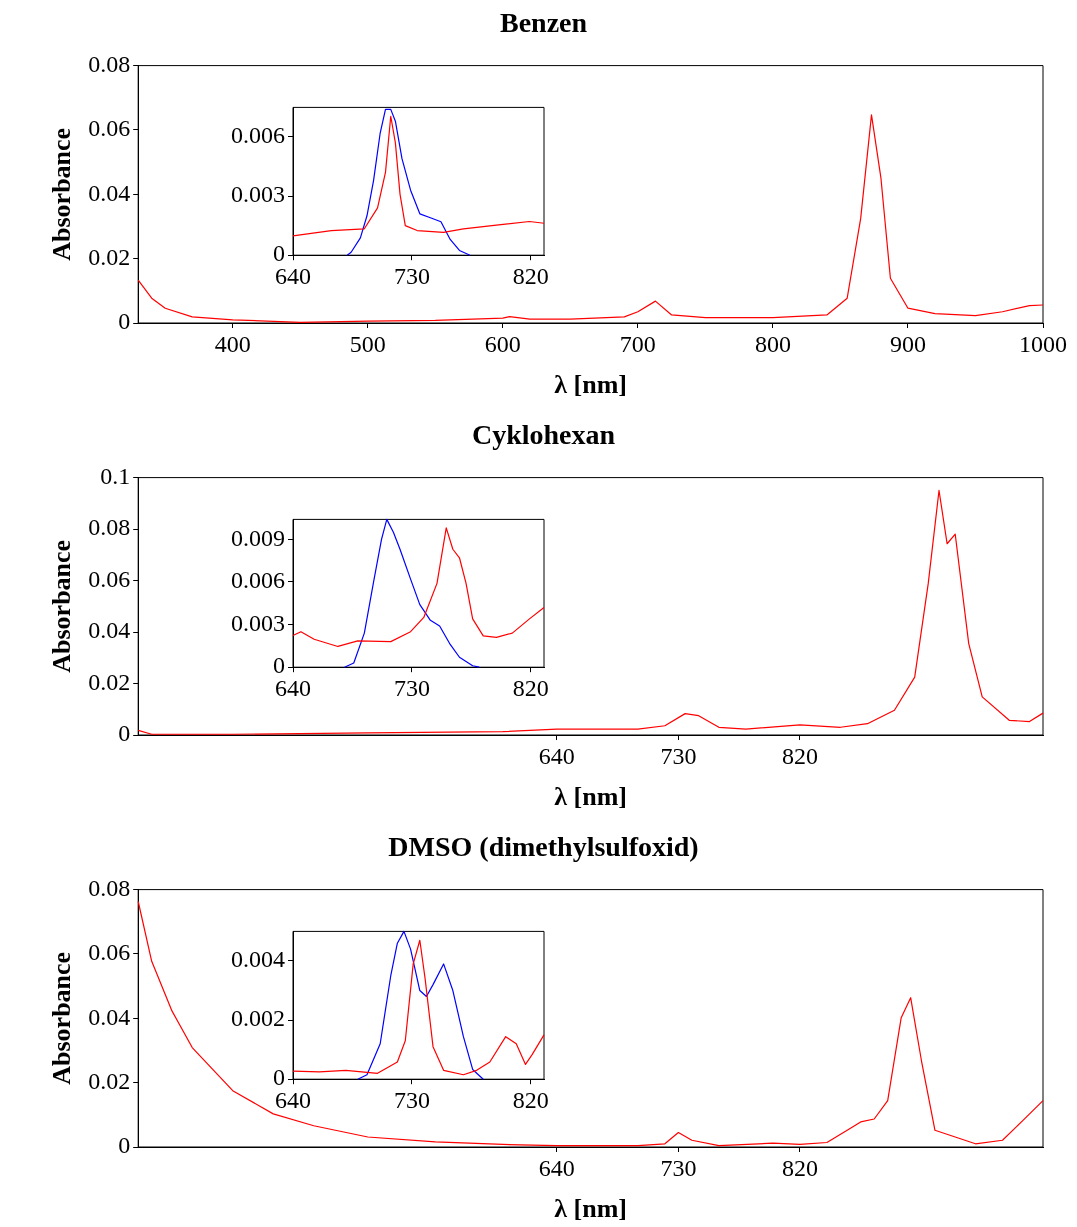 Image resolution: width=1077 pixels, height=1227 pixels. What do you see at coordinates (258, 1018) in the screenshot?
I see `y-tick-label: 0.002` at bounding box center [258, 1018].